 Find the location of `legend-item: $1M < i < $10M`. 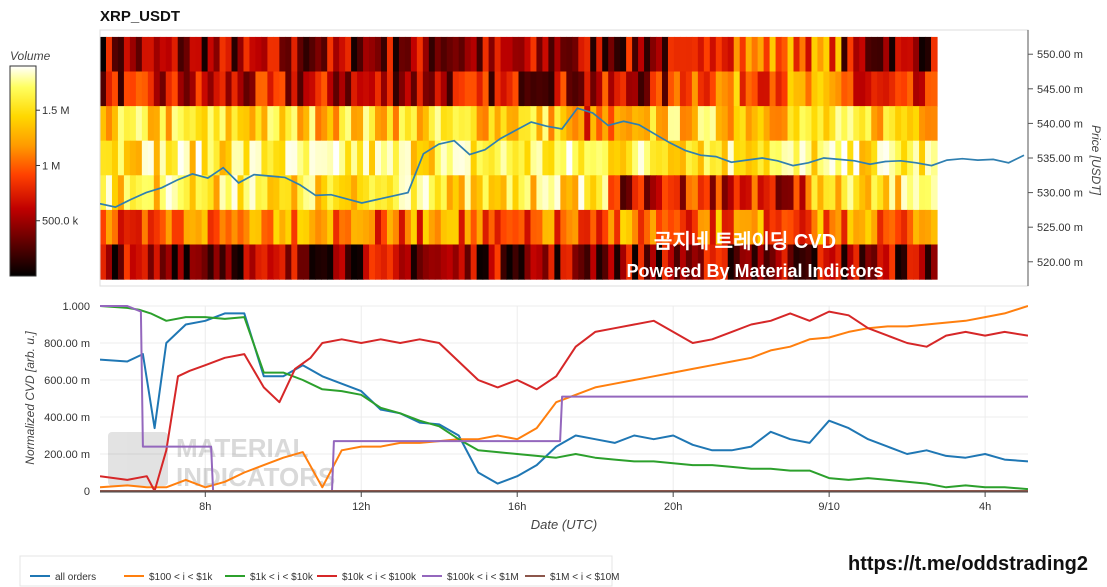

legend-item: $1M < i < $10M is located at coordinates (572, 577).